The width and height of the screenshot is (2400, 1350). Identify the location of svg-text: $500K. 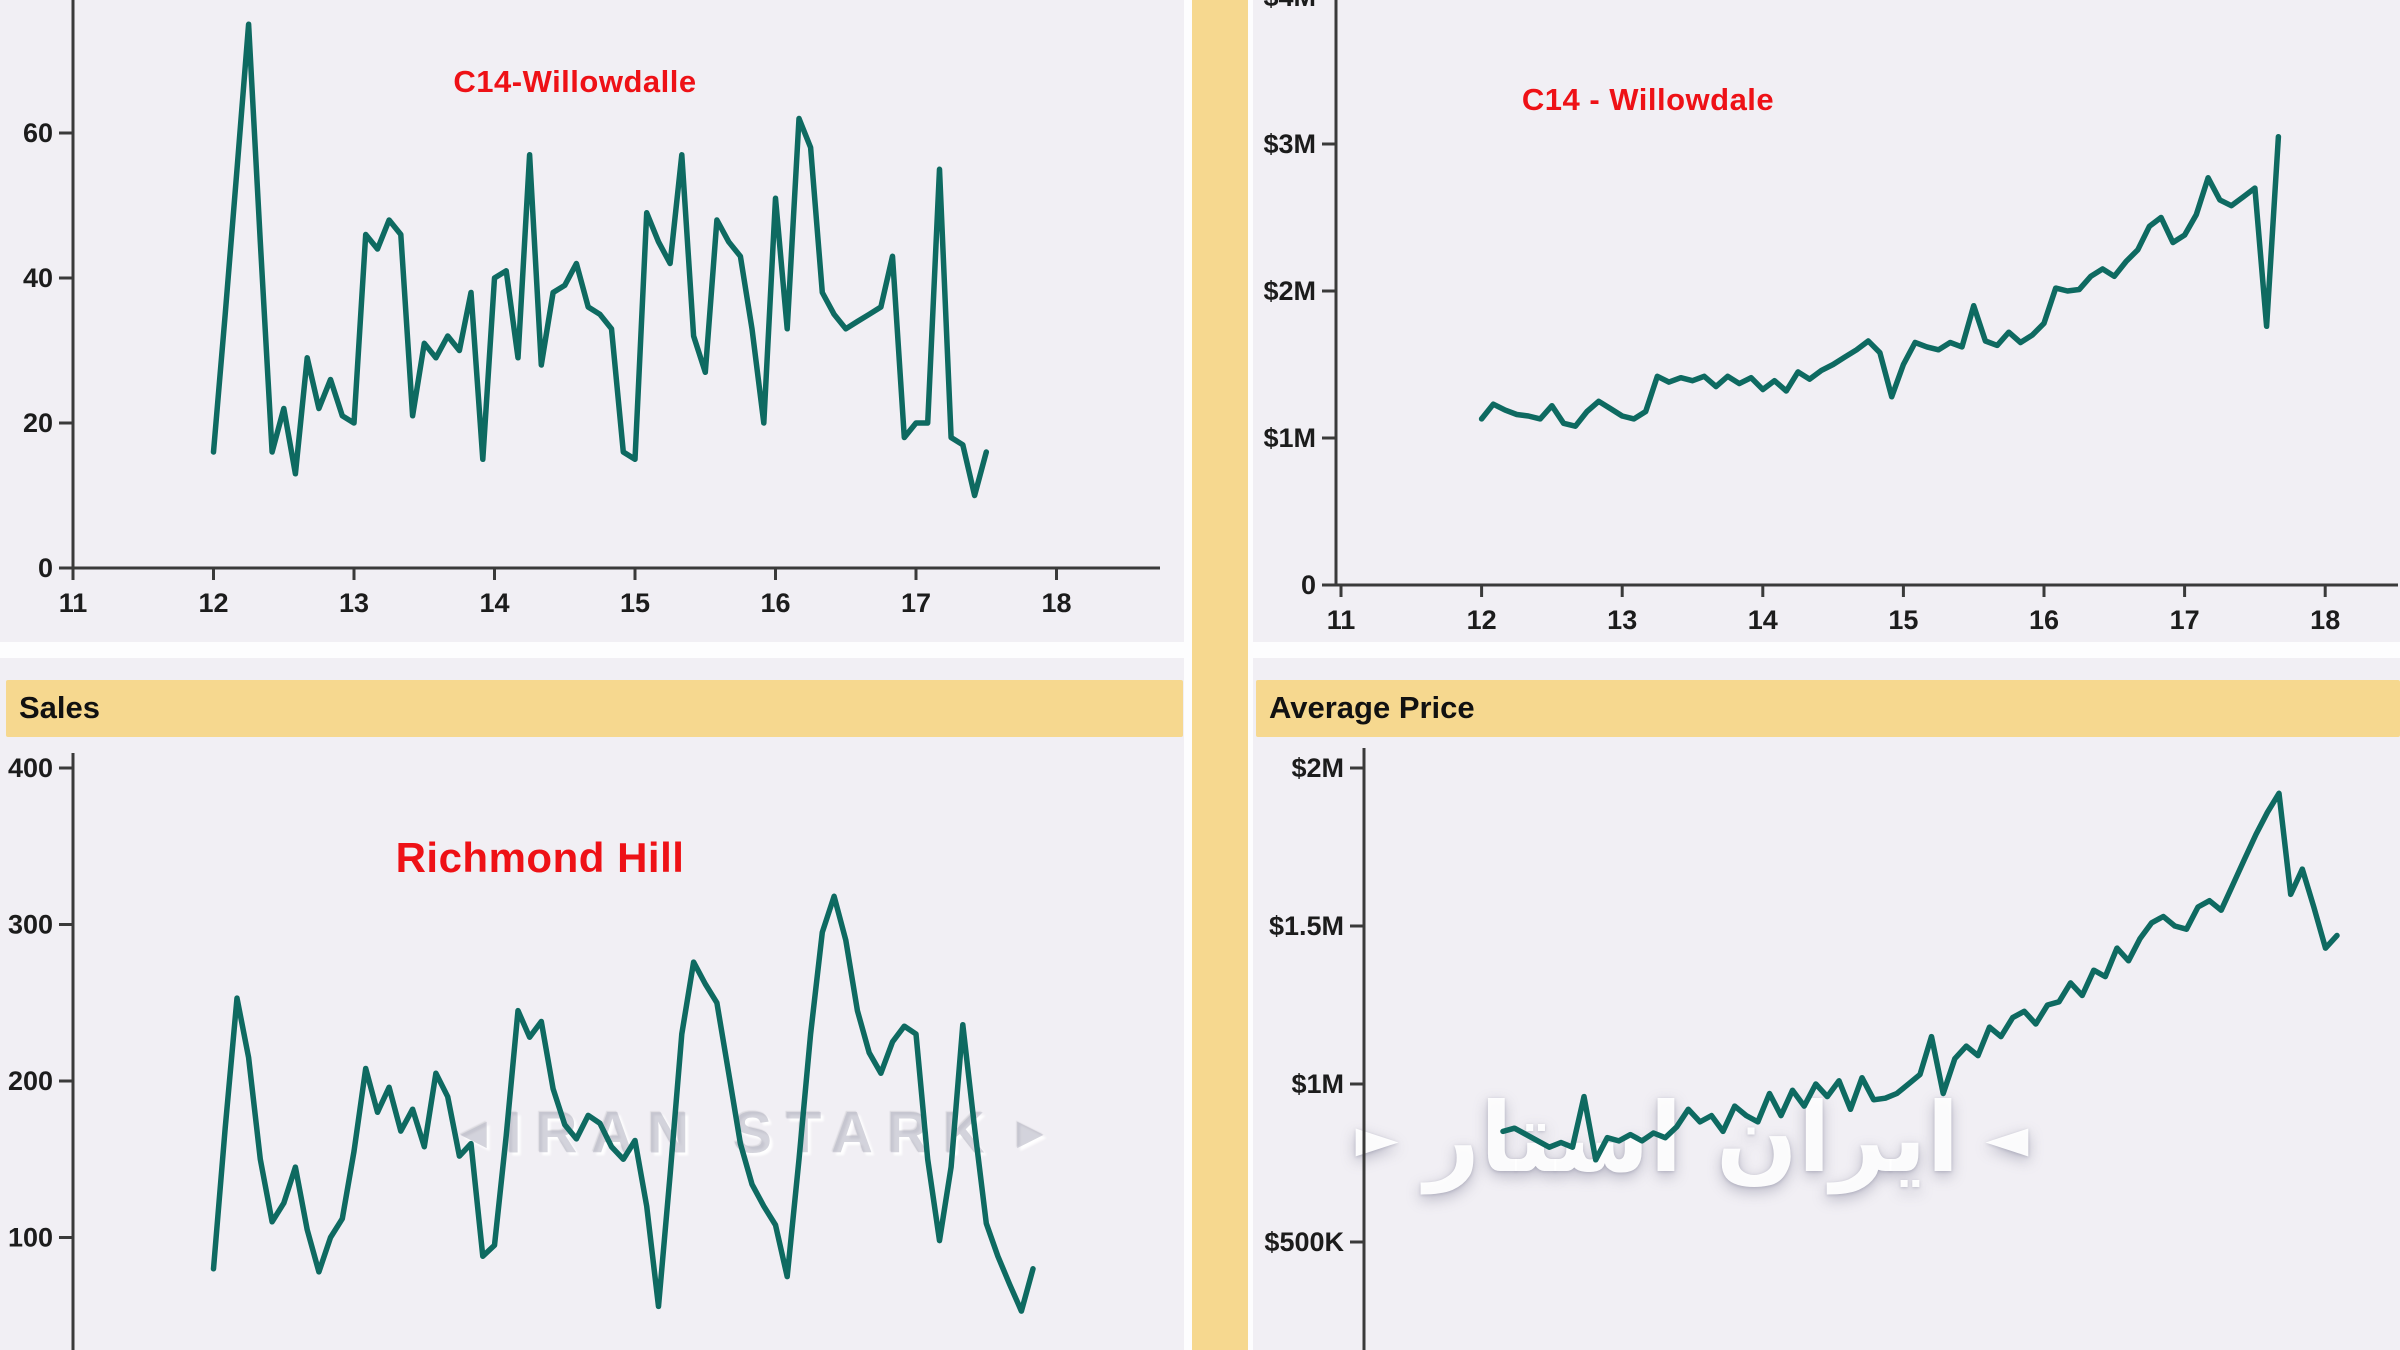
(1304, 1242).